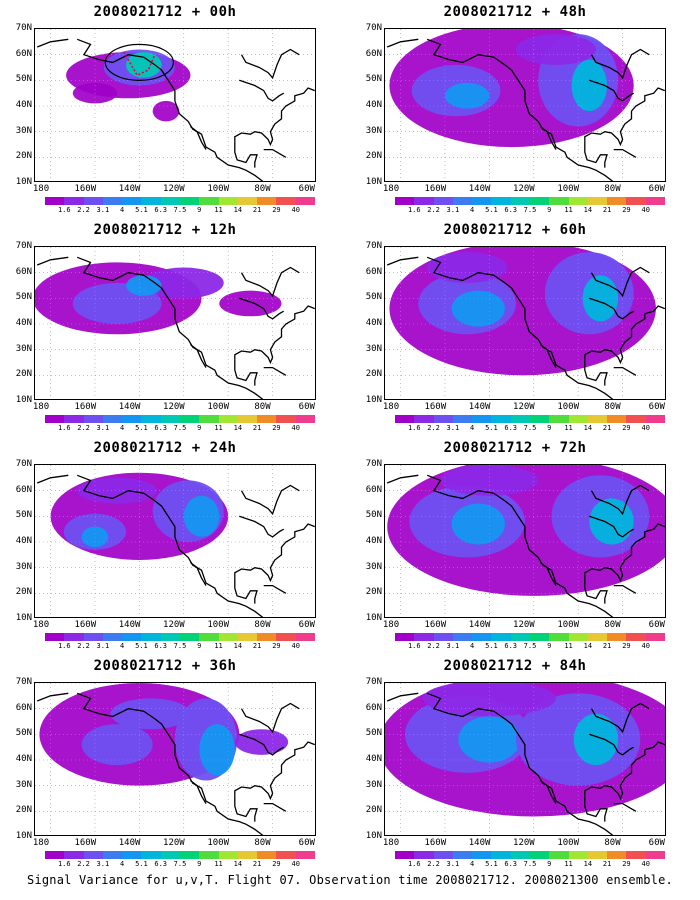  I want to click on colorbar-label: 29, so click(276, 864).